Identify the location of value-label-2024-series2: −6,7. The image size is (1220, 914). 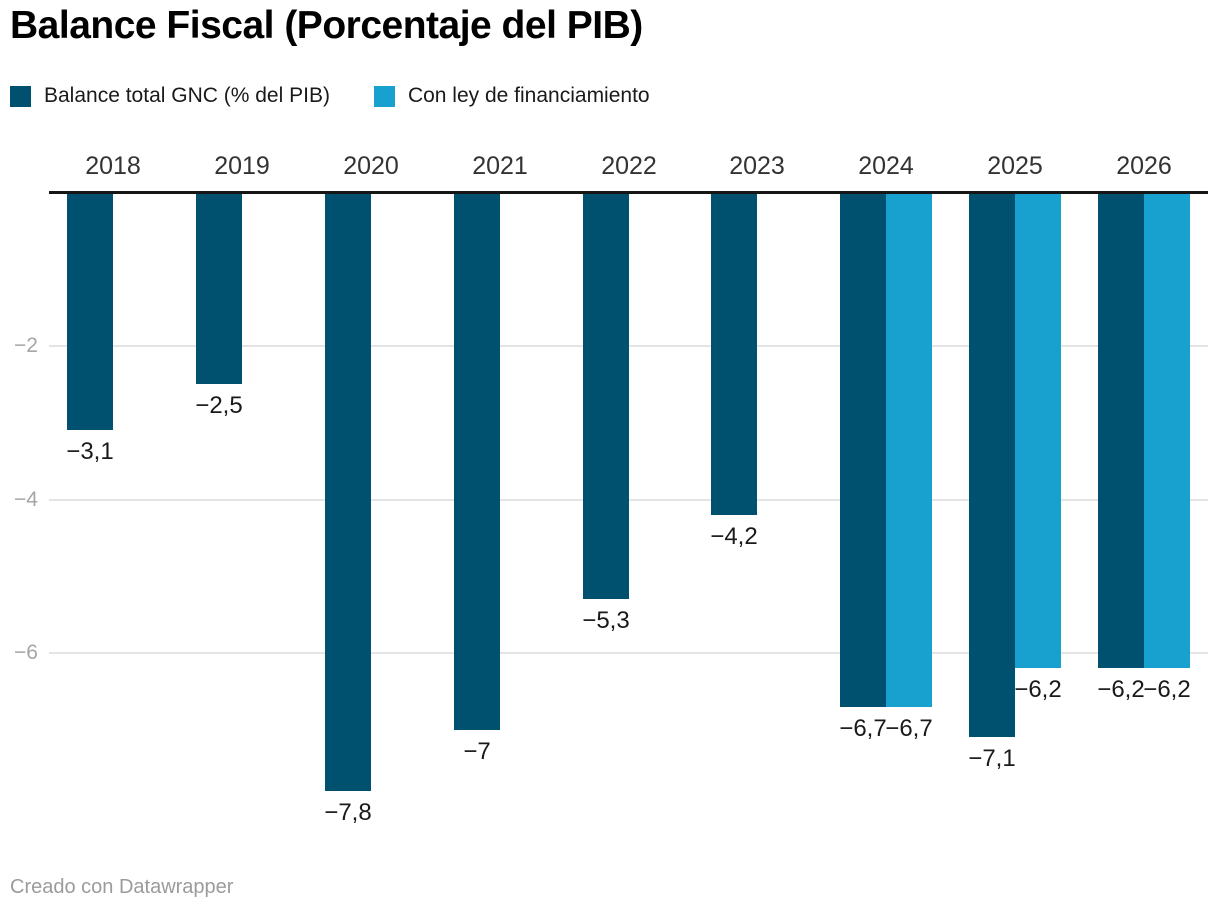
(909, 728).